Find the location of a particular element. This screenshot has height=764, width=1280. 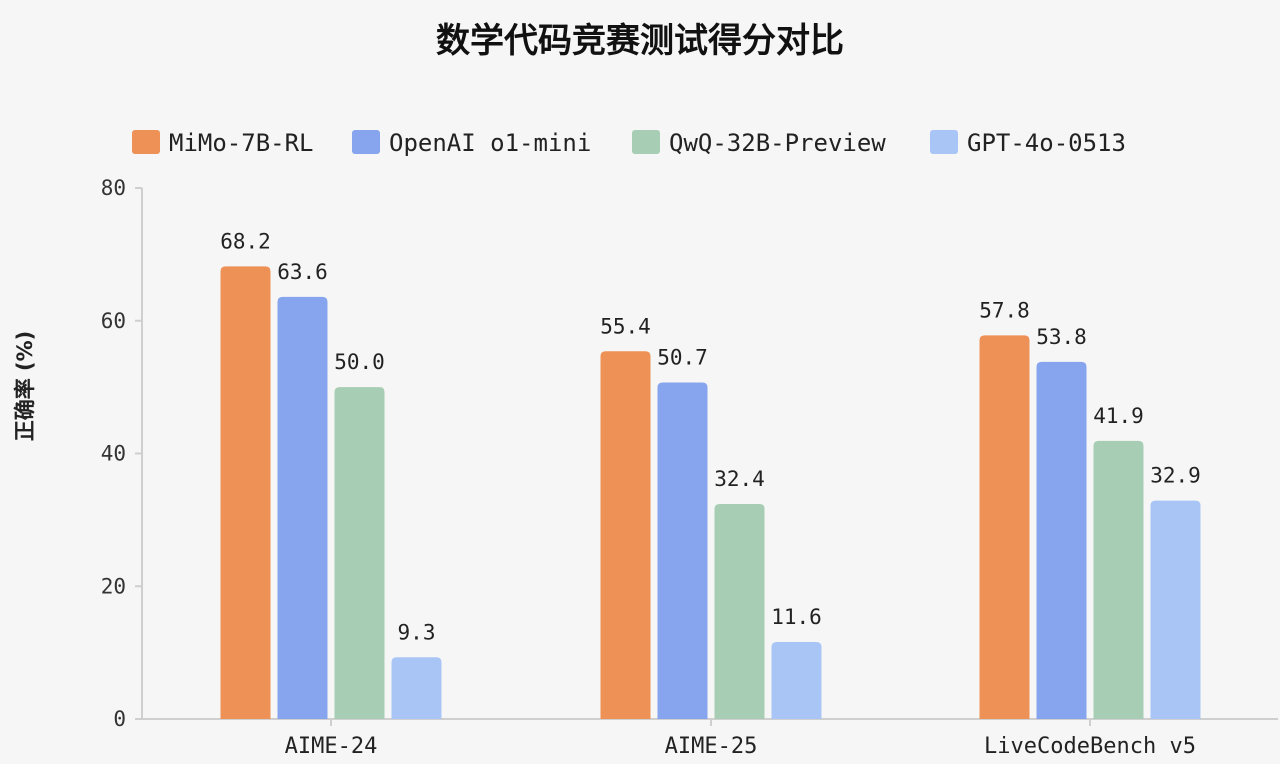

data-label: 50.7 is located at coordinates (682, 357).